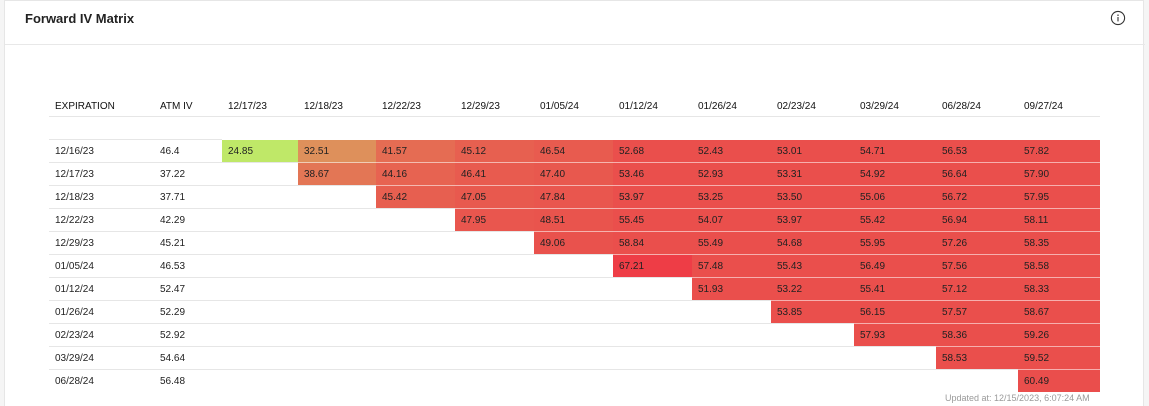 The height and width of the screenshot is (406, 1149). What do you see at coordinates (494, 197) in the screenshot?
I see `forward-iv-cell: 47.05` at bounding box center [494, 197].